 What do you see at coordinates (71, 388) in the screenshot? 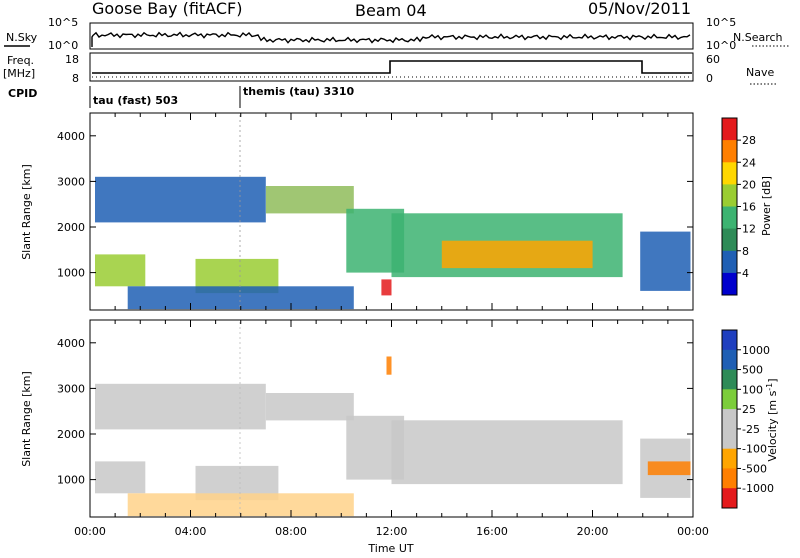
I see `velocity-ytick-label: 3000` at bounding box center [71, 388].